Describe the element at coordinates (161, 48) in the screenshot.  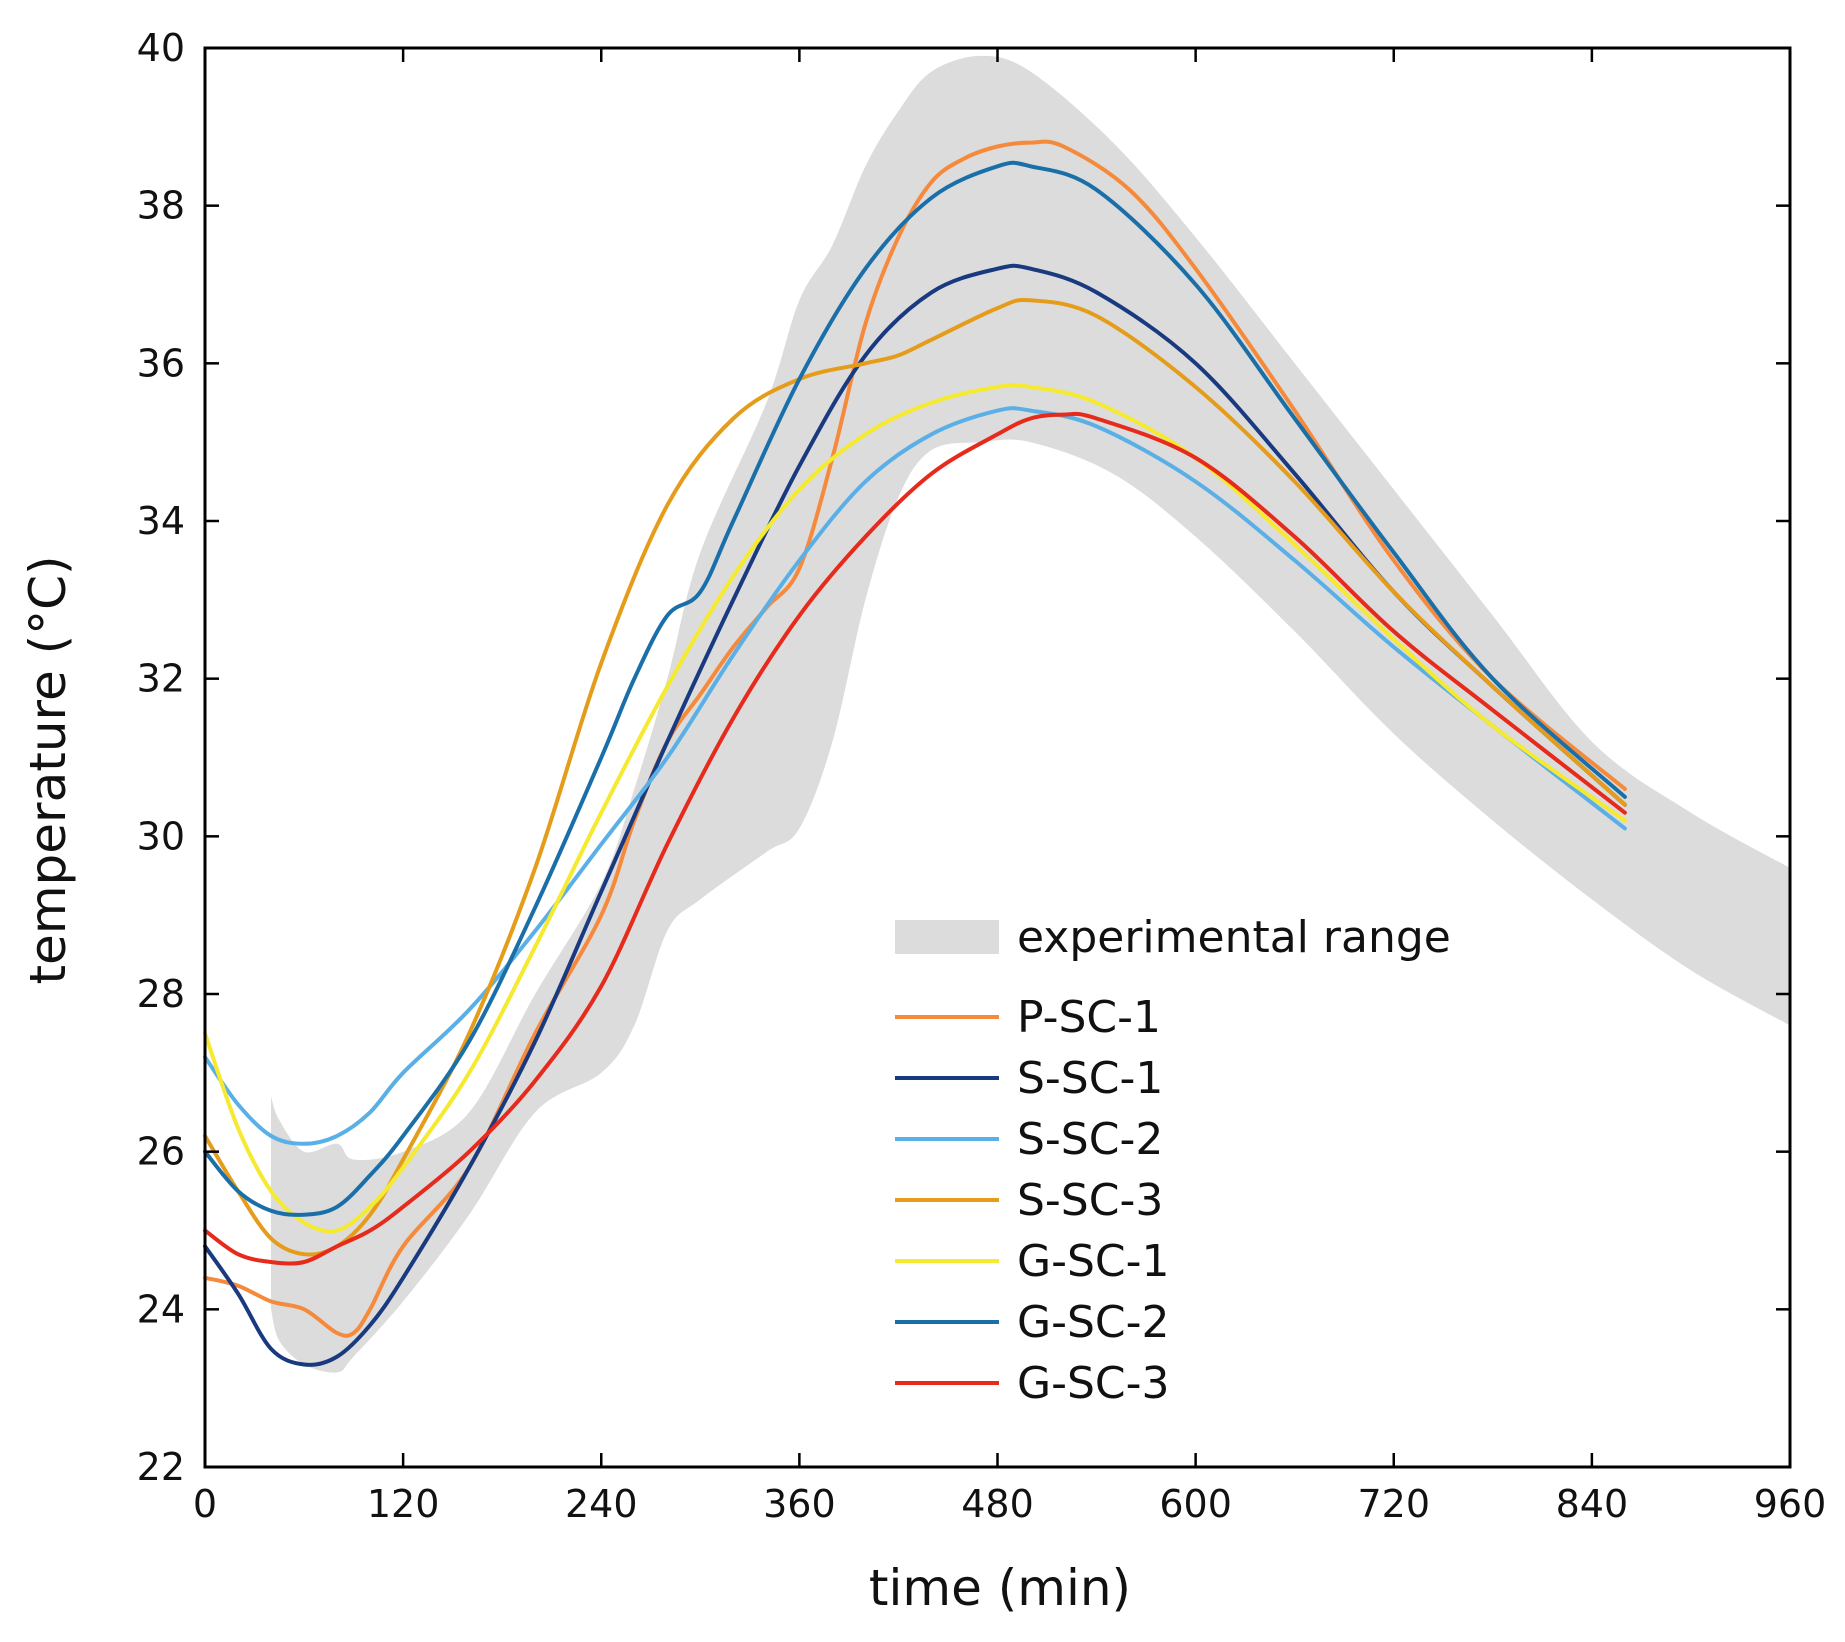
I see `y-tick-label: 40` at that location.